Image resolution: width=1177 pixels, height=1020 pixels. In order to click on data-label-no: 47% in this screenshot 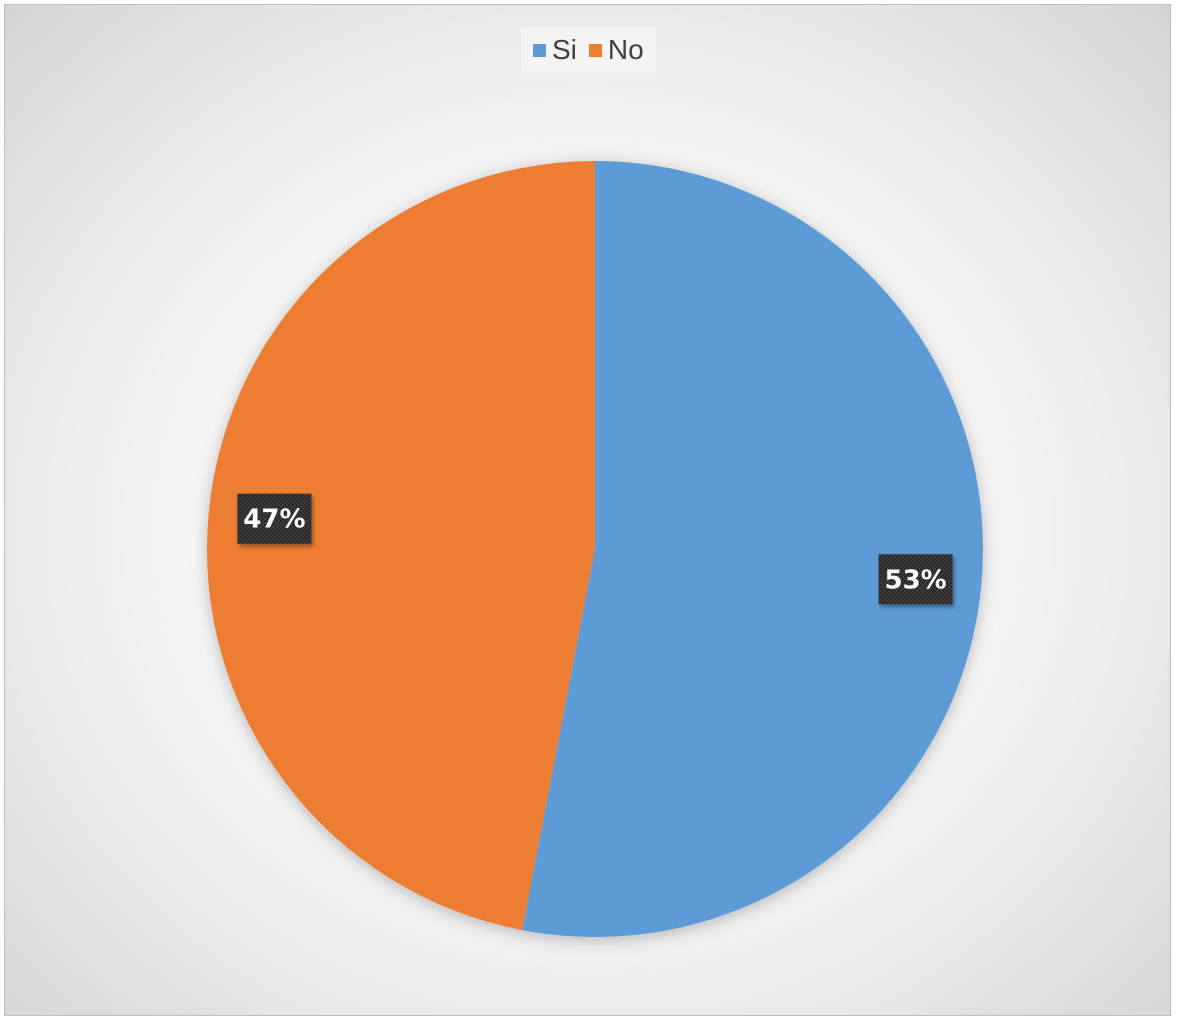, I will do `click(274, 518)`.